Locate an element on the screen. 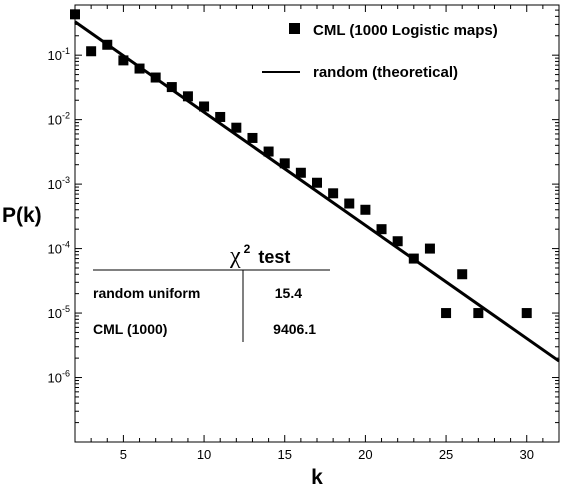 Image resolution: width=564 pixels, height=491 pixels. legend-square-marker is located at coordinates (294, 28).